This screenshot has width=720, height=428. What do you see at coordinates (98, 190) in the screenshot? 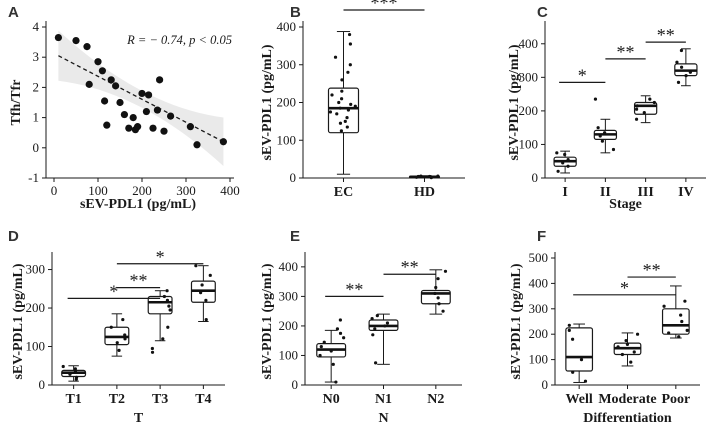
I see `x-tick-label: 100` at bounding box center [98, 190].